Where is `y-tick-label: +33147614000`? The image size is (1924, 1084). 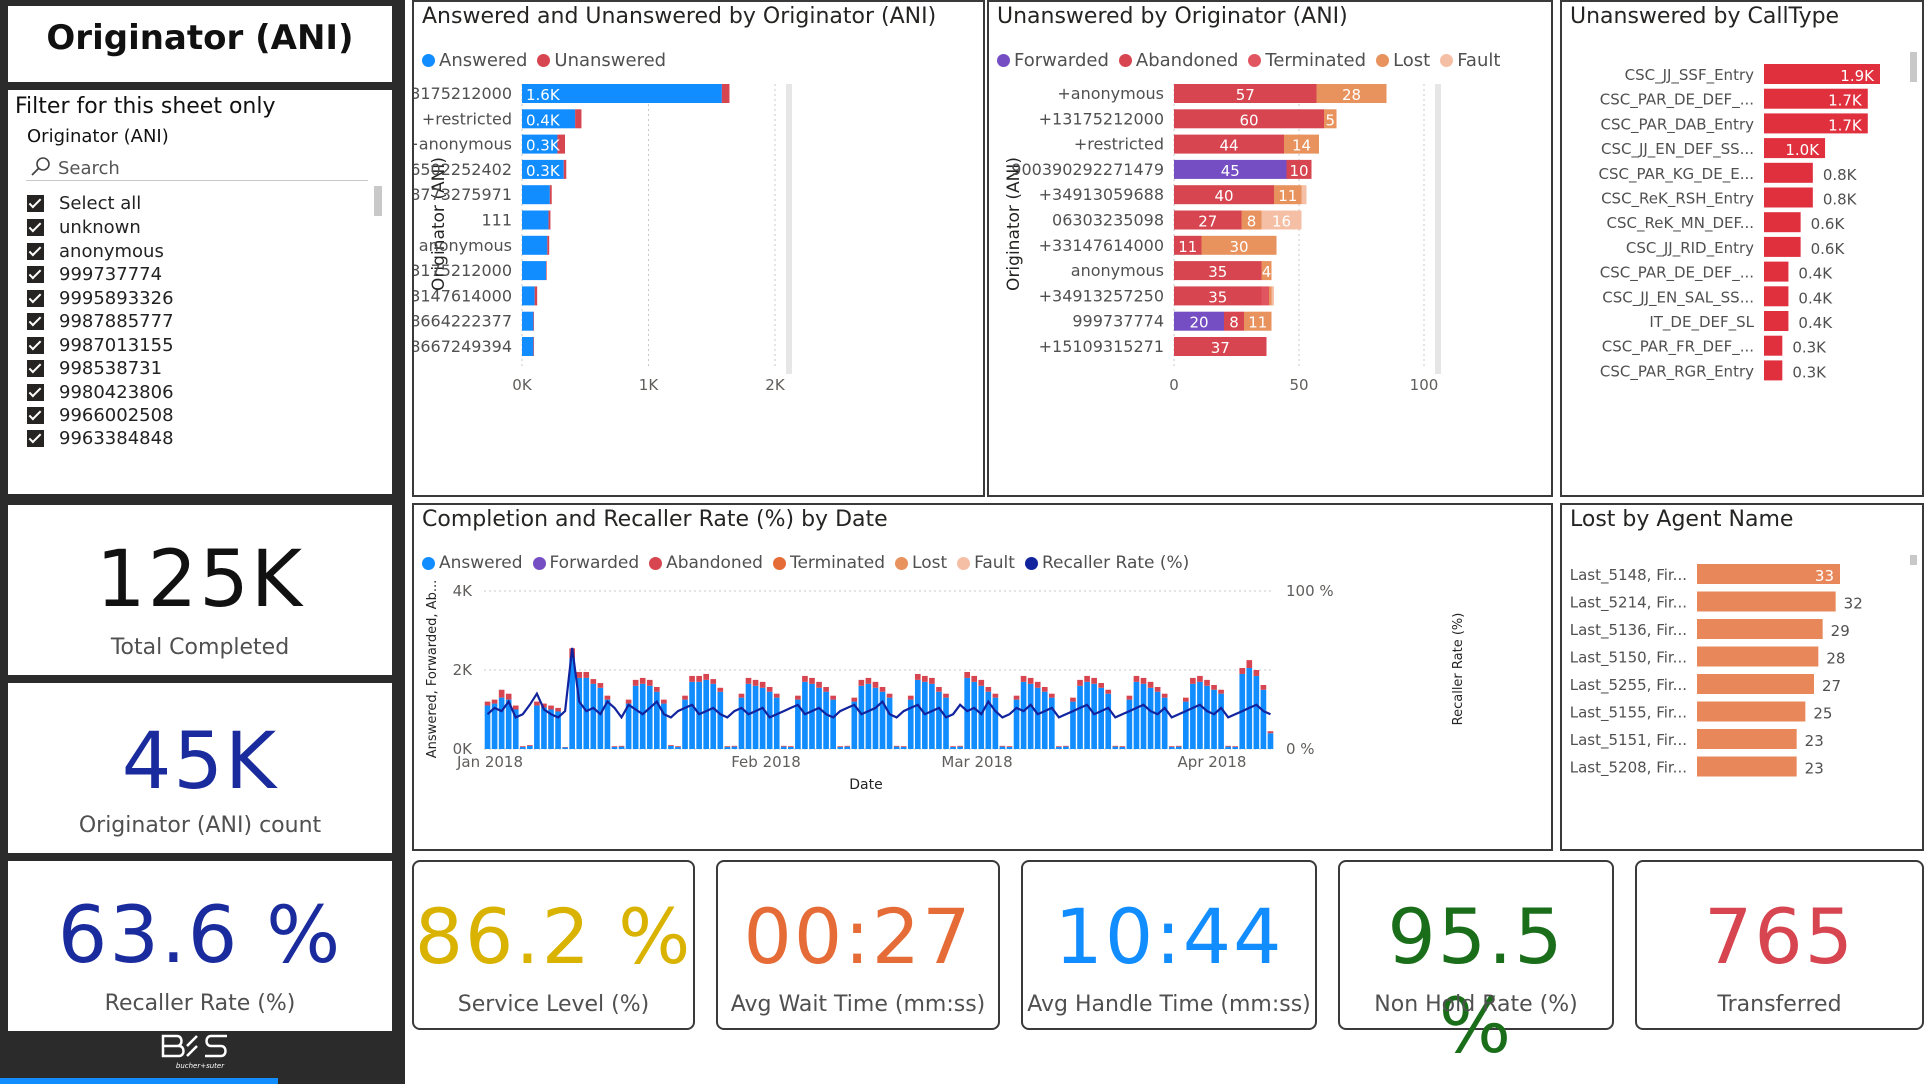 y-tick-label: +33147614000 is located at coordinates (1101, 245).